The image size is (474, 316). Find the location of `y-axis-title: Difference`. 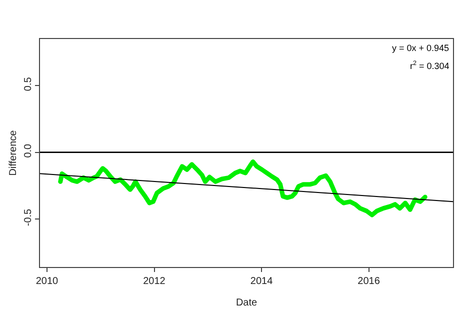

y-axis-title: Difference is located at coordinates (13, 153).